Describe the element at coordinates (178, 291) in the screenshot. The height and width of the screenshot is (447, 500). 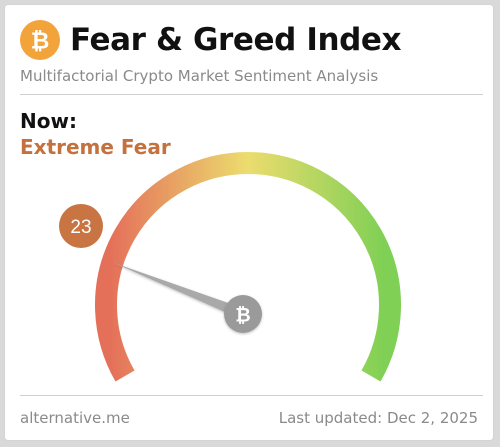
I see `gauge-needle` at that location.